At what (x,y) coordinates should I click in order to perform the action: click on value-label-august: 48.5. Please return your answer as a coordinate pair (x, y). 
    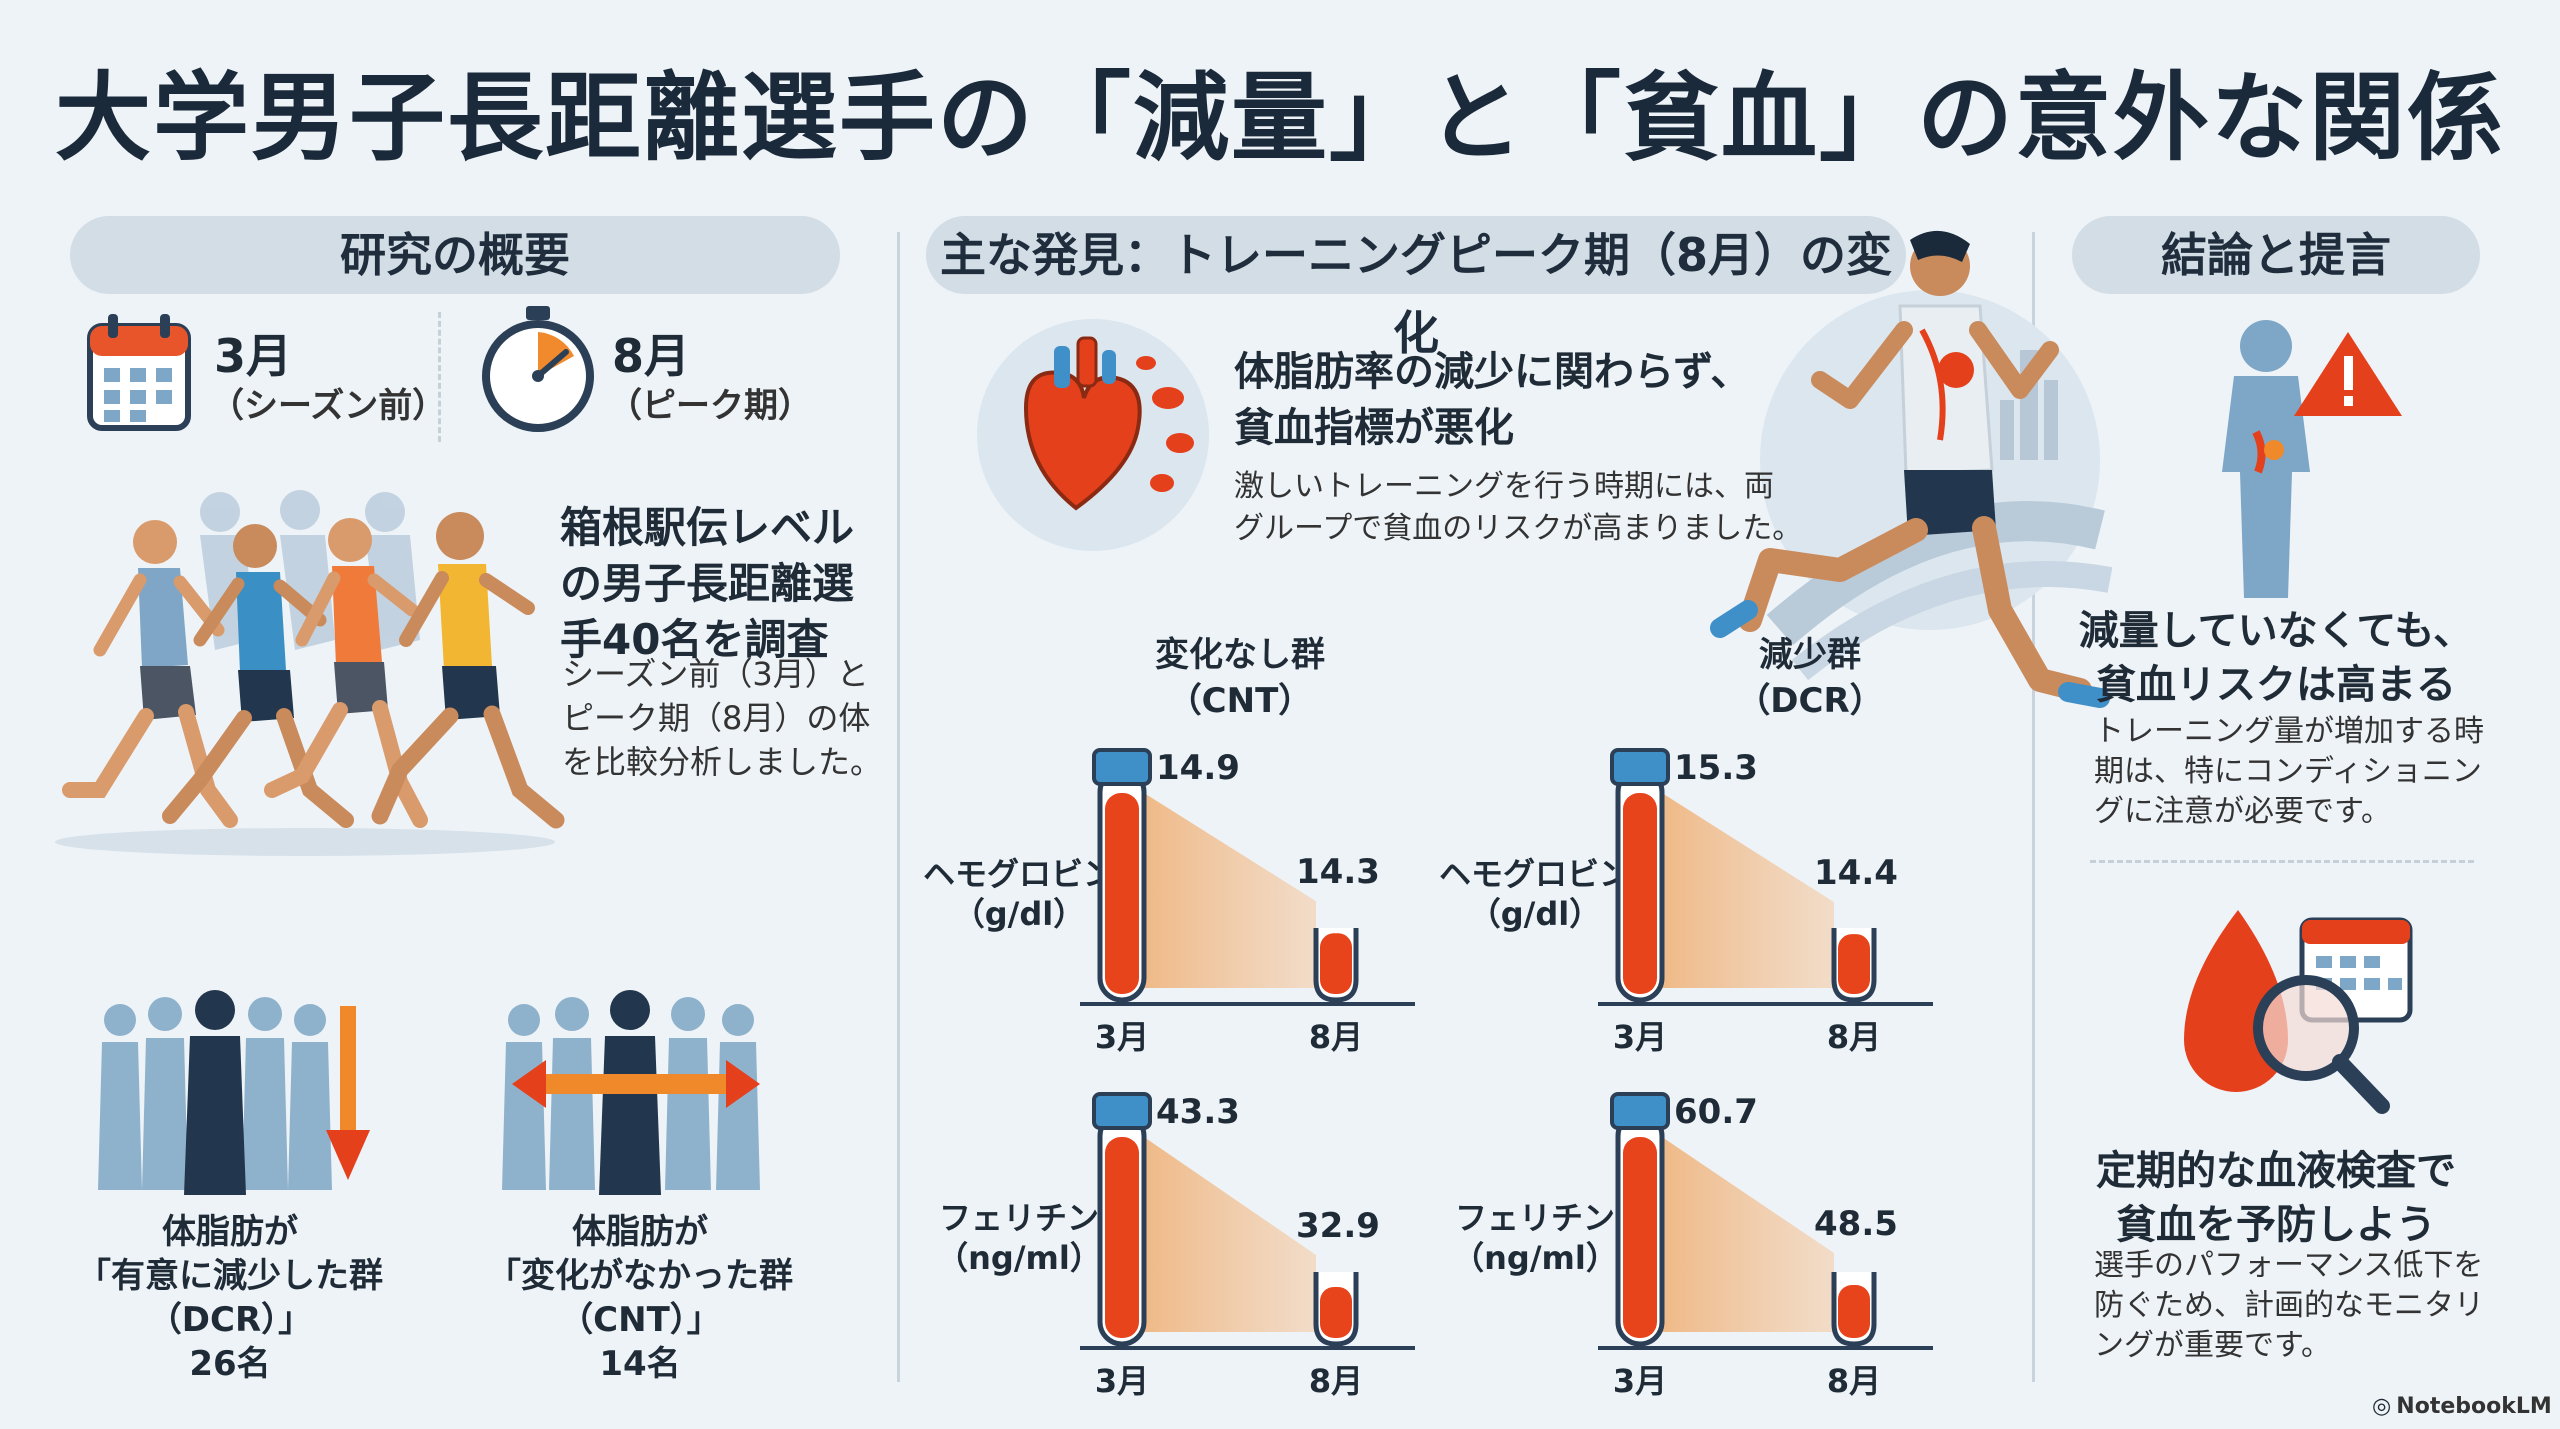
    Looking at the image, I should click on (1856, 1224).